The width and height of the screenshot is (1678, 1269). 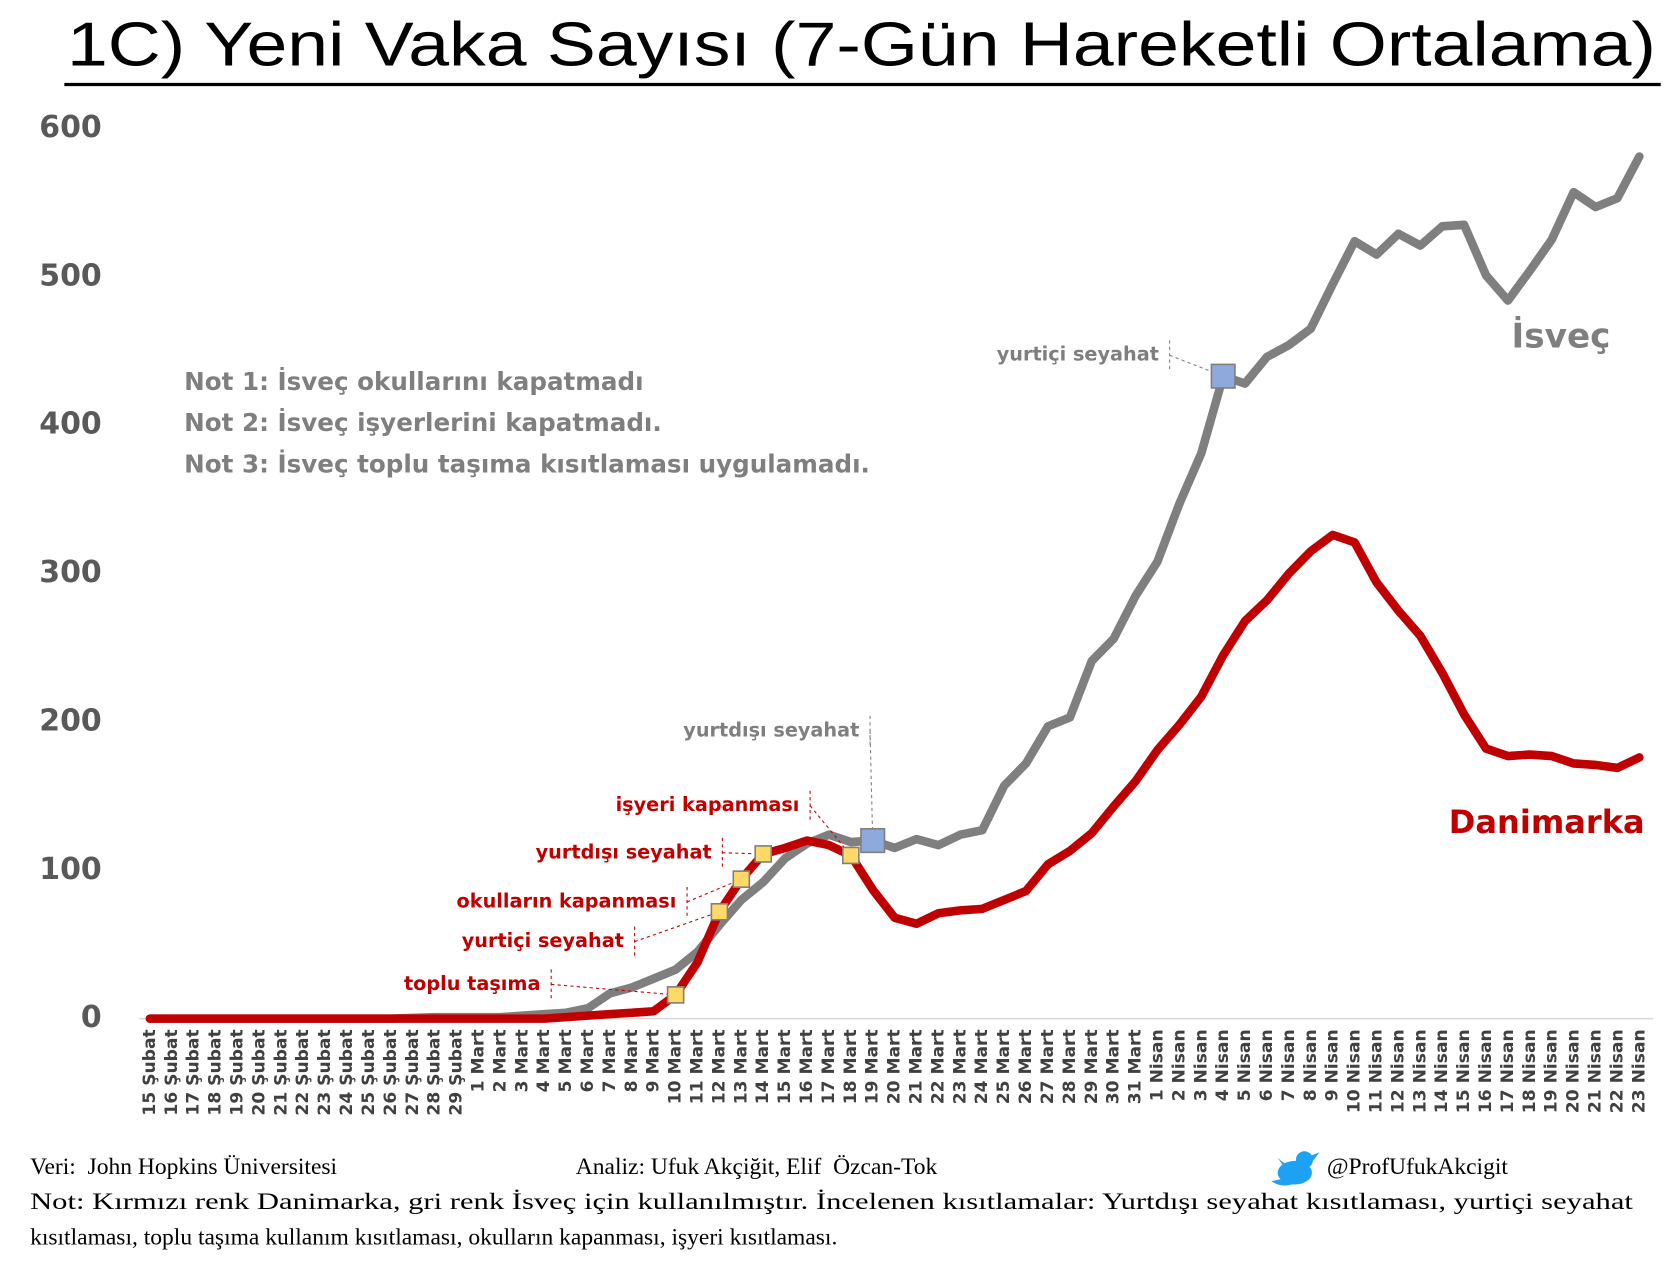 What do you see at coordinates (369, 1072) in the screenshot?
I see `x-tick-label: 25 Şubat` at bounding box center [369, 1072].